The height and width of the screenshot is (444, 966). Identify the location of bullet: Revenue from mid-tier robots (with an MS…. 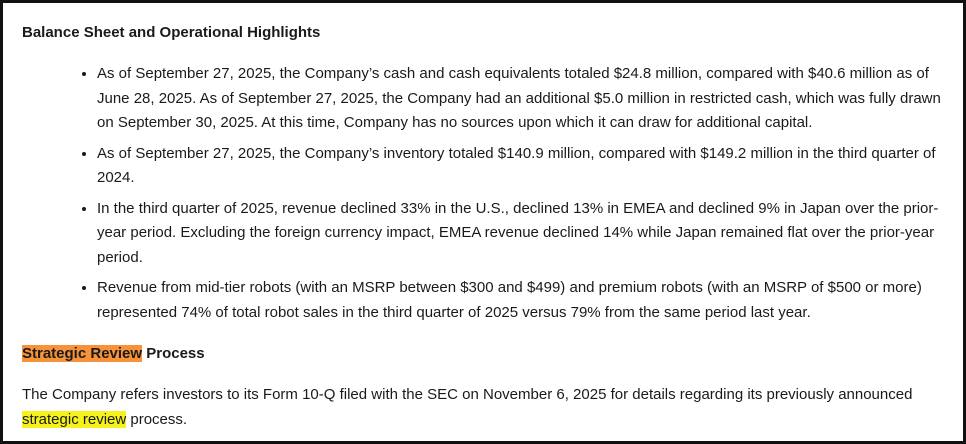
(524, 300).